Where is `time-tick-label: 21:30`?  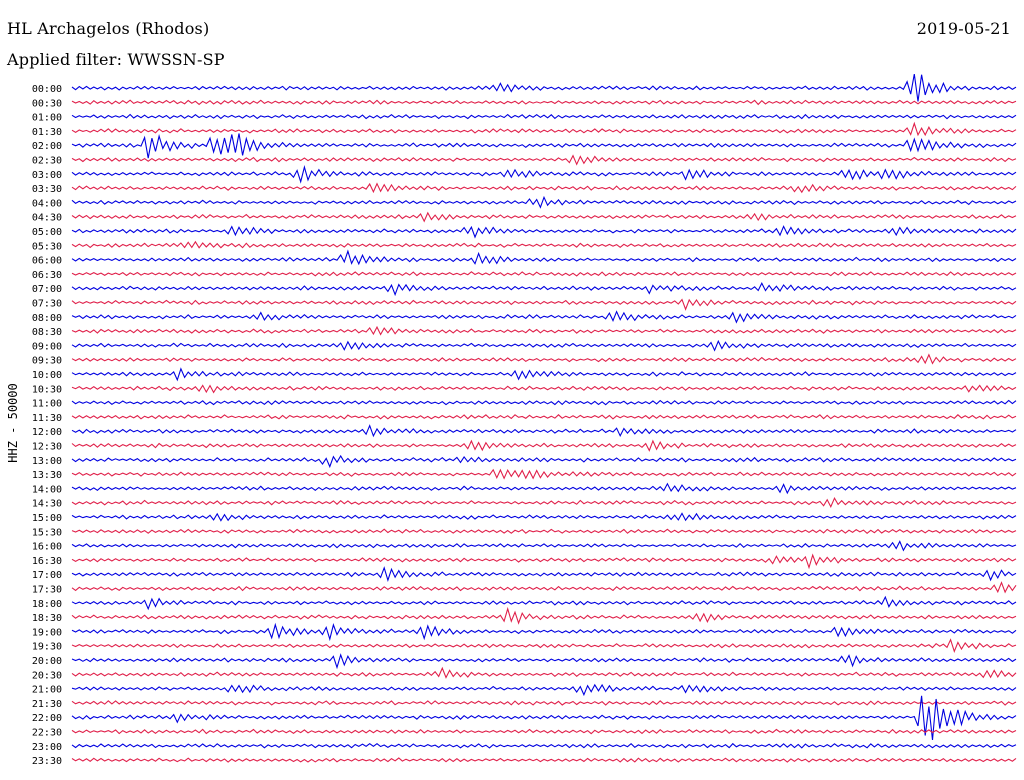
time-tick-label: 21:30 is located at coordinates (47, 704).